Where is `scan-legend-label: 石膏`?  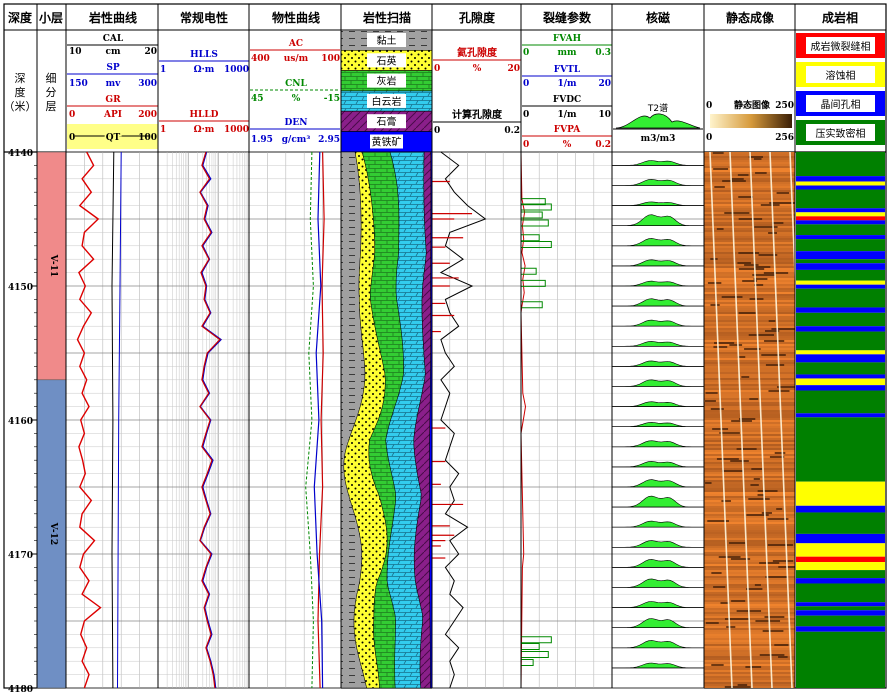
scan-legend-label: 石膏 is located at coordinates (387, 121).